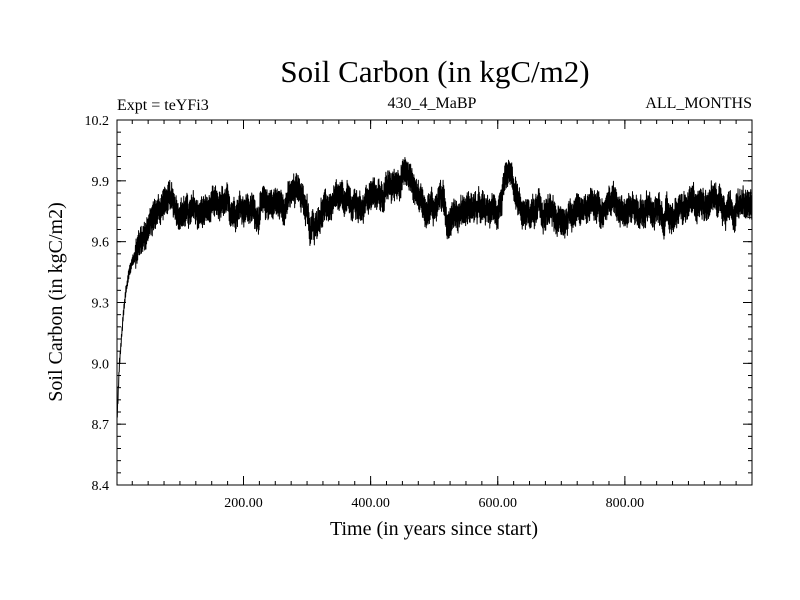 This screenshot has height=600, width=800. I want to click on x-tick-label: 800.00, so click(625, 503).